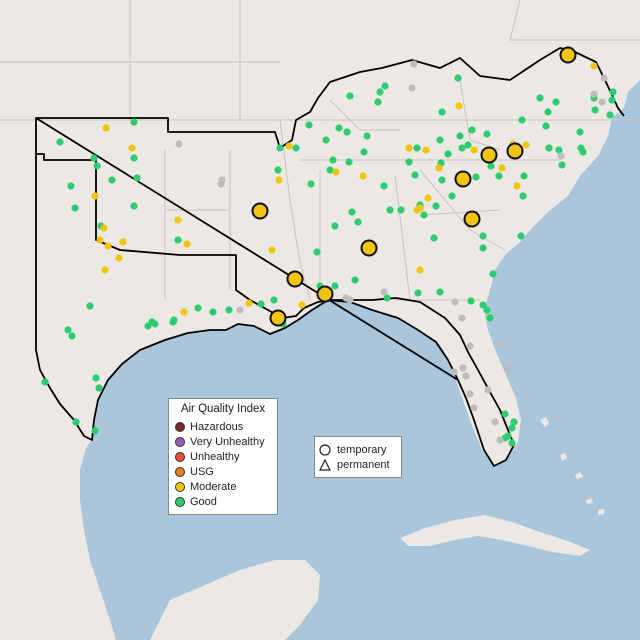 This screenshot has width=640, height=640. What do you see at coordinates (207, 457) in the screenshot?
I see `legend-item-unhealthy: Unhealthy` at bounding box center [207, 457].